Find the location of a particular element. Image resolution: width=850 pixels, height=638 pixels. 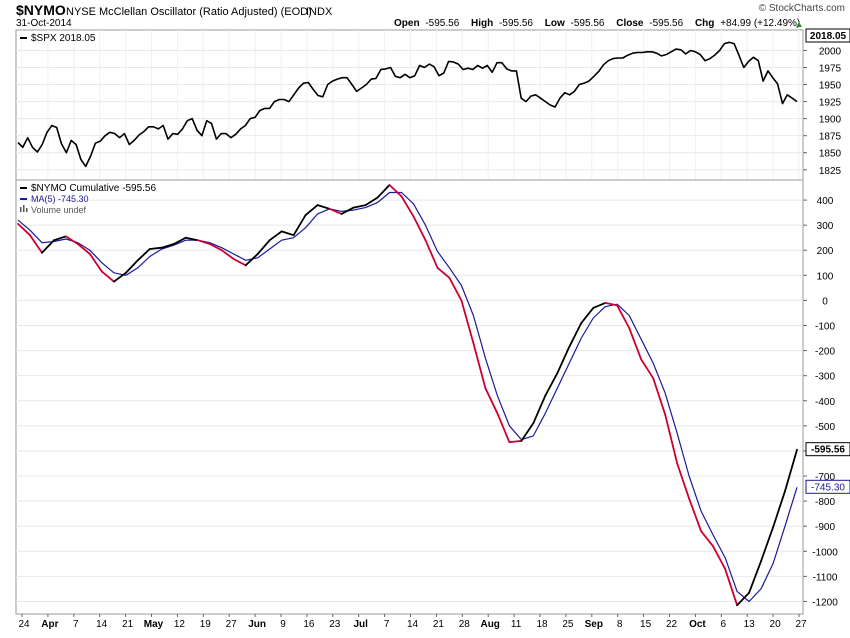

up-arrow-icon is located at coordinates (799, 24).